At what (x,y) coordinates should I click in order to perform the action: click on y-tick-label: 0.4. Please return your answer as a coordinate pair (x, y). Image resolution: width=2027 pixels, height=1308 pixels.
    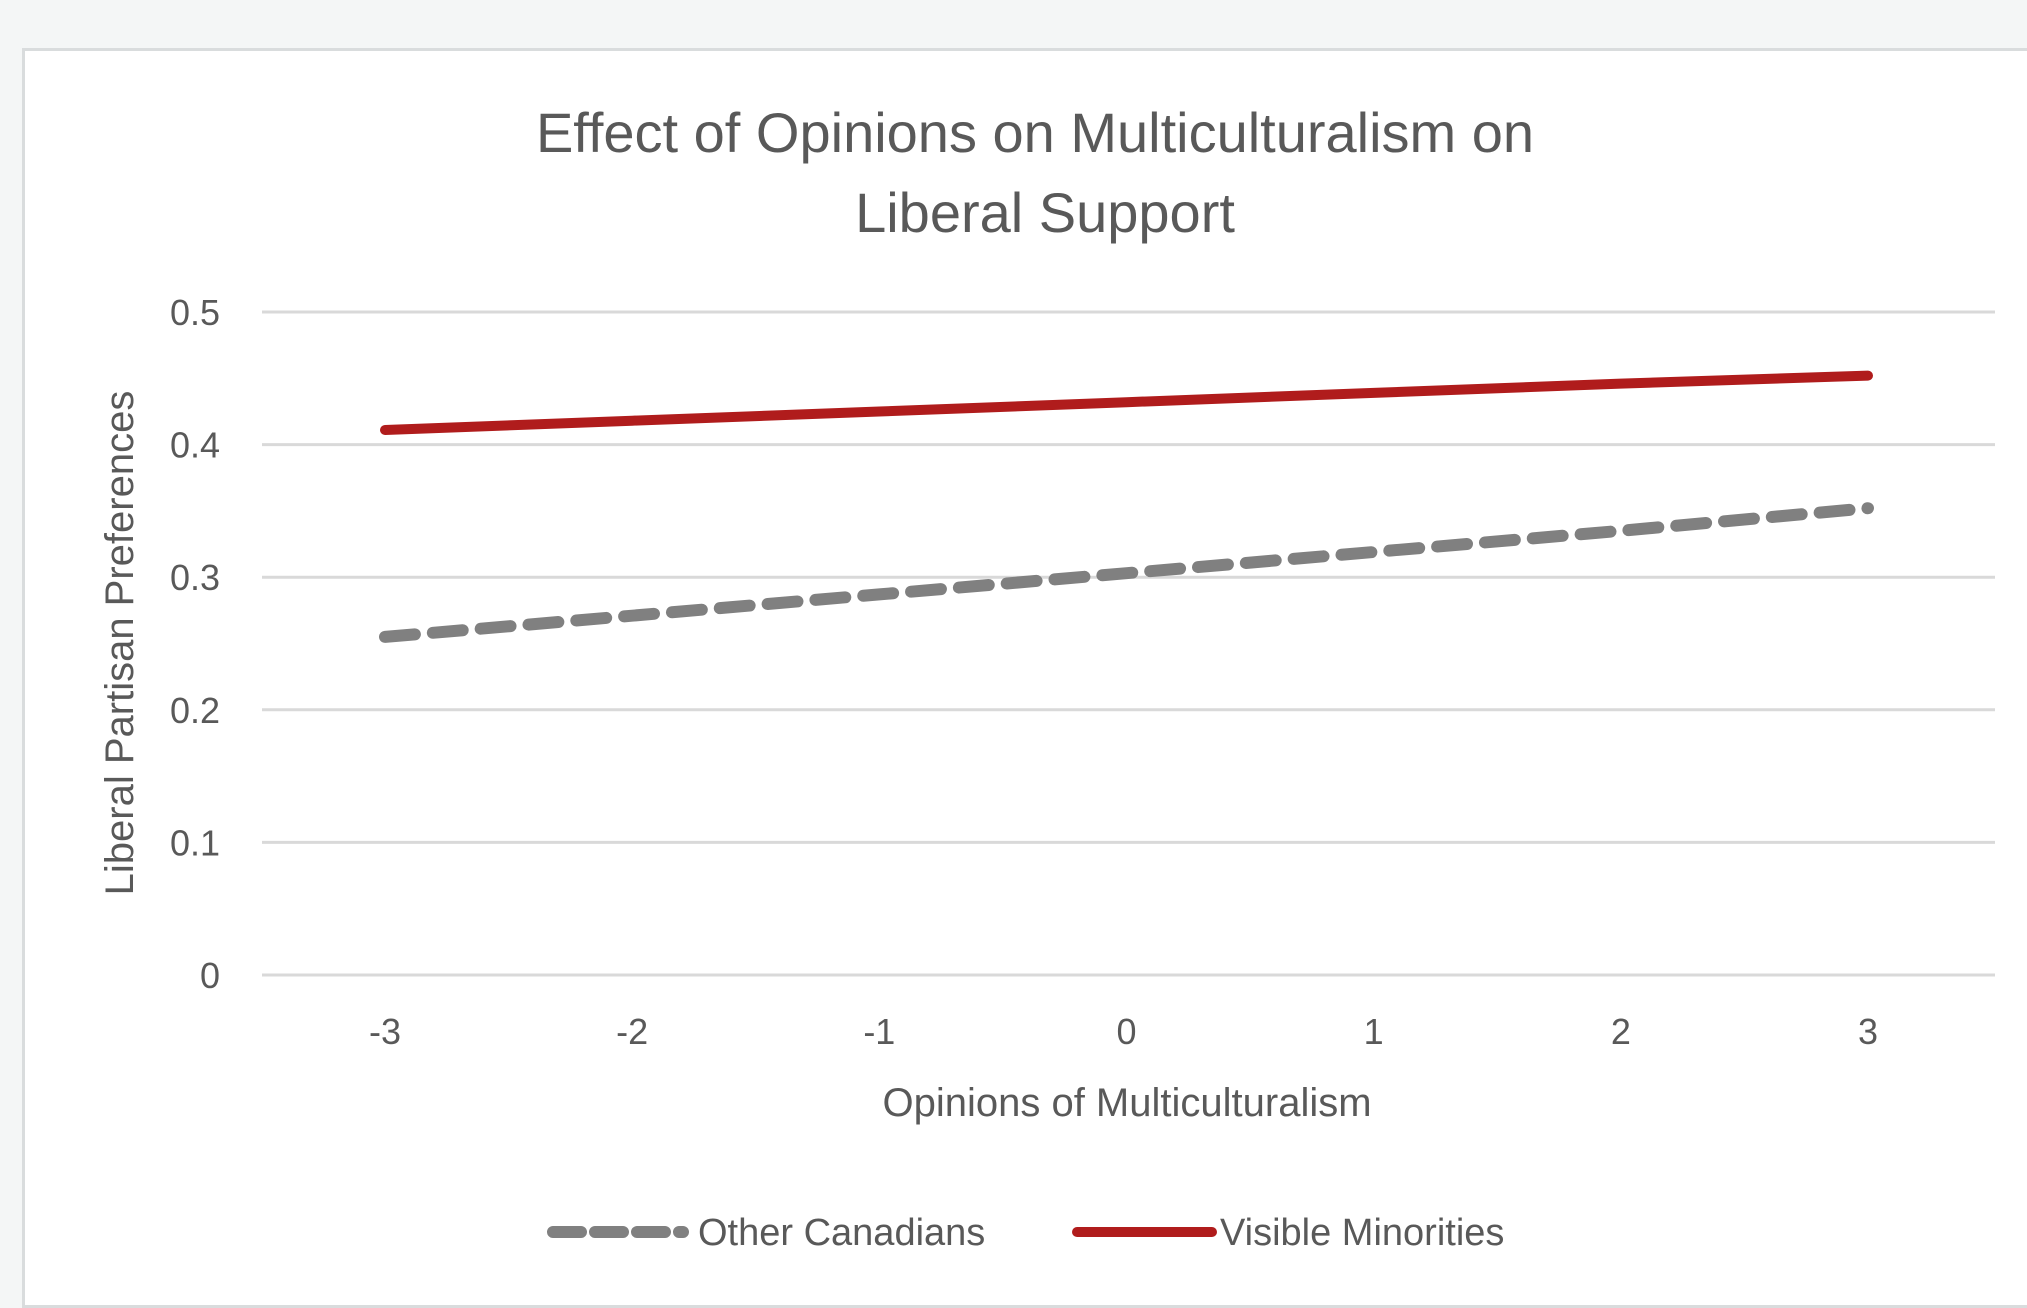
    Looking at the image, I should click on (195, 445).